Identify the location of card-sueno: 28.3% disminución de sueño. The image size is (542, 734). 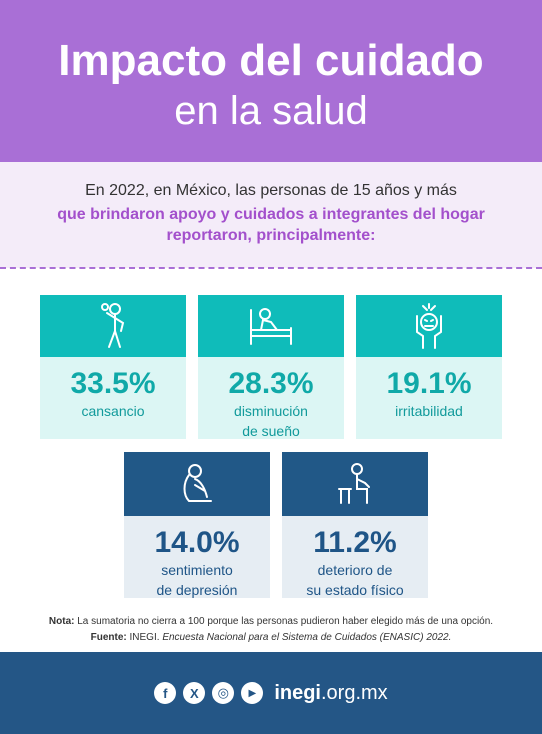
(271, 367).